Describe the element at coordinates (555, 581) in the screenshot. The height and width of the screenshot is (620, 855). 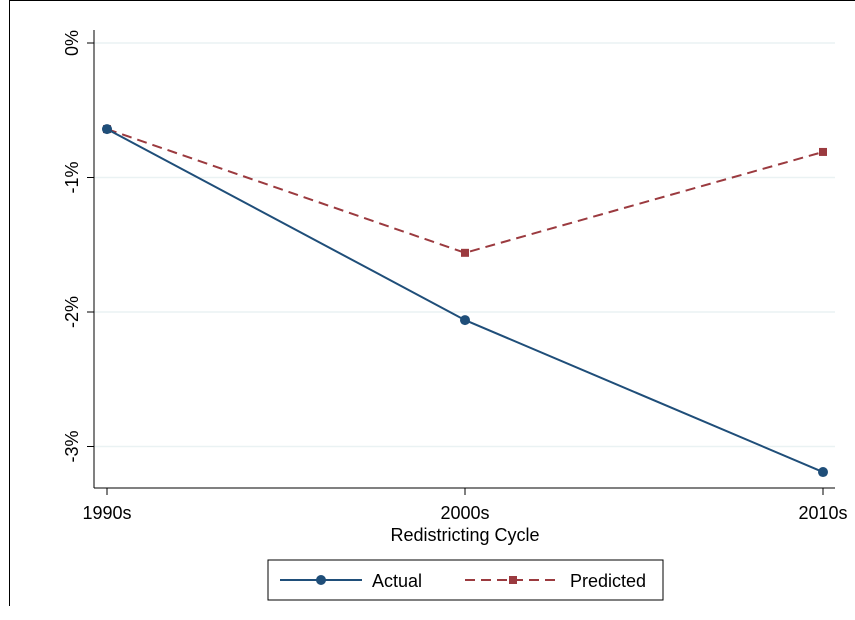
I see `legend-item-predicted: Predicted` at that location.